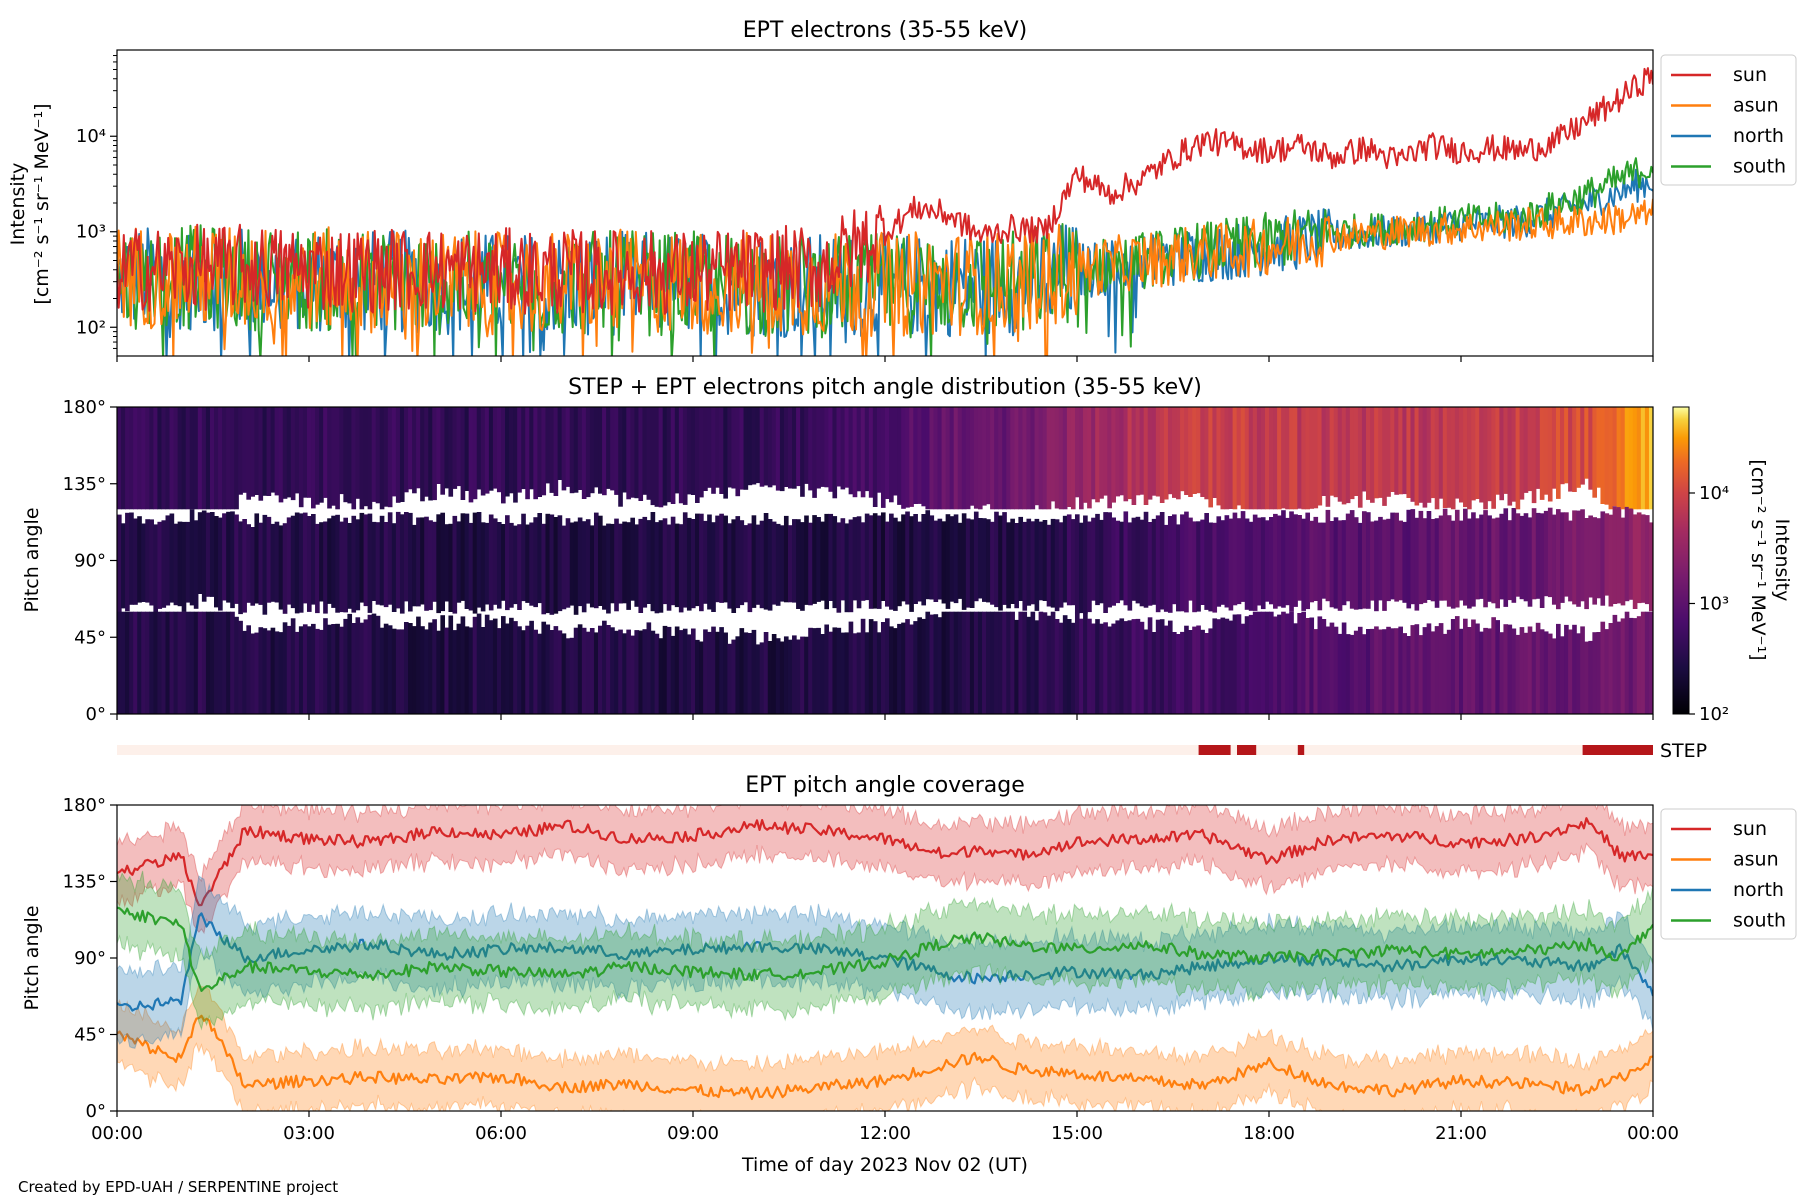 The width and height of the screenshot is (1800, 1200). Describe the element at coordinates (1683, 751) in the screenshot. I see `step-label: STEP` at that location.